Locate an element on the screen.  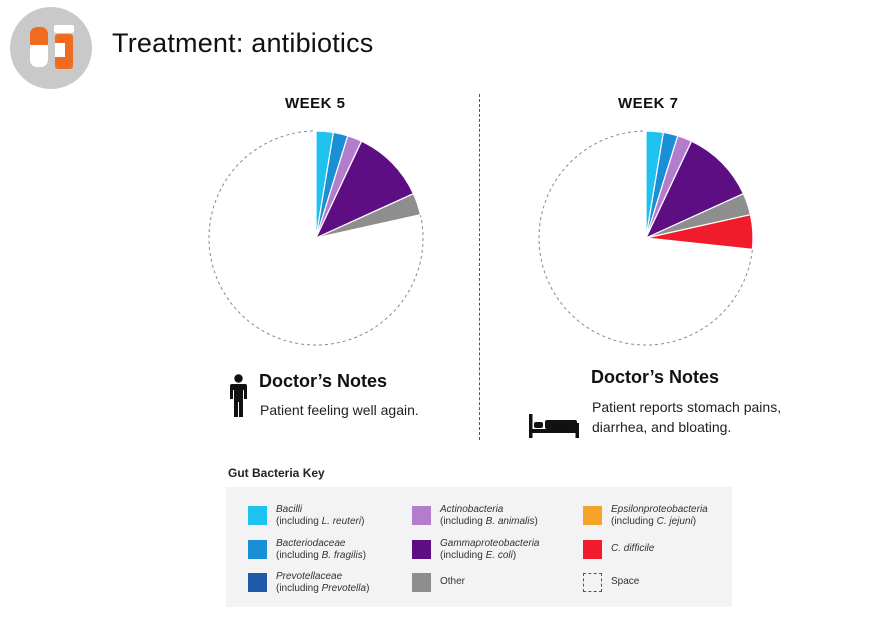
bed-icon is located at coordinates (554, 428).